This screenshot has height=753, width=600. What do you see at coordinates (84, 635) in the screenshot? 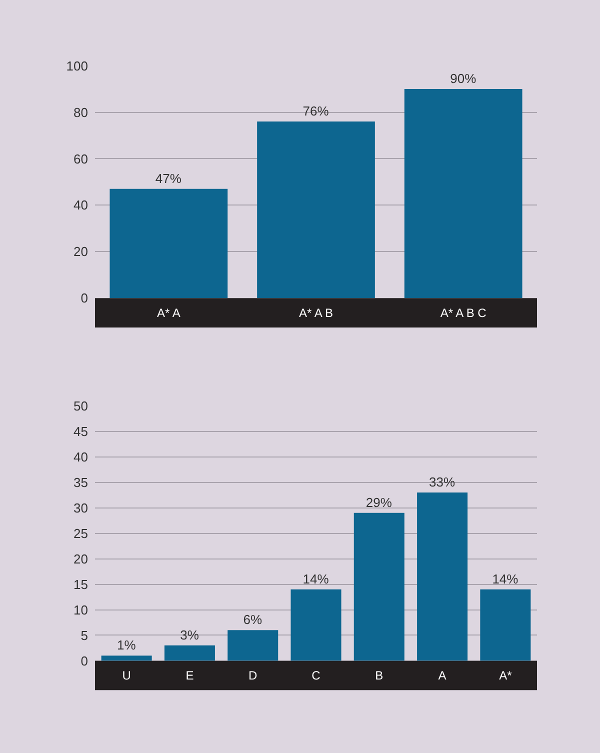
I see `y-tick-label: 5` at bounding box center [84, 635].